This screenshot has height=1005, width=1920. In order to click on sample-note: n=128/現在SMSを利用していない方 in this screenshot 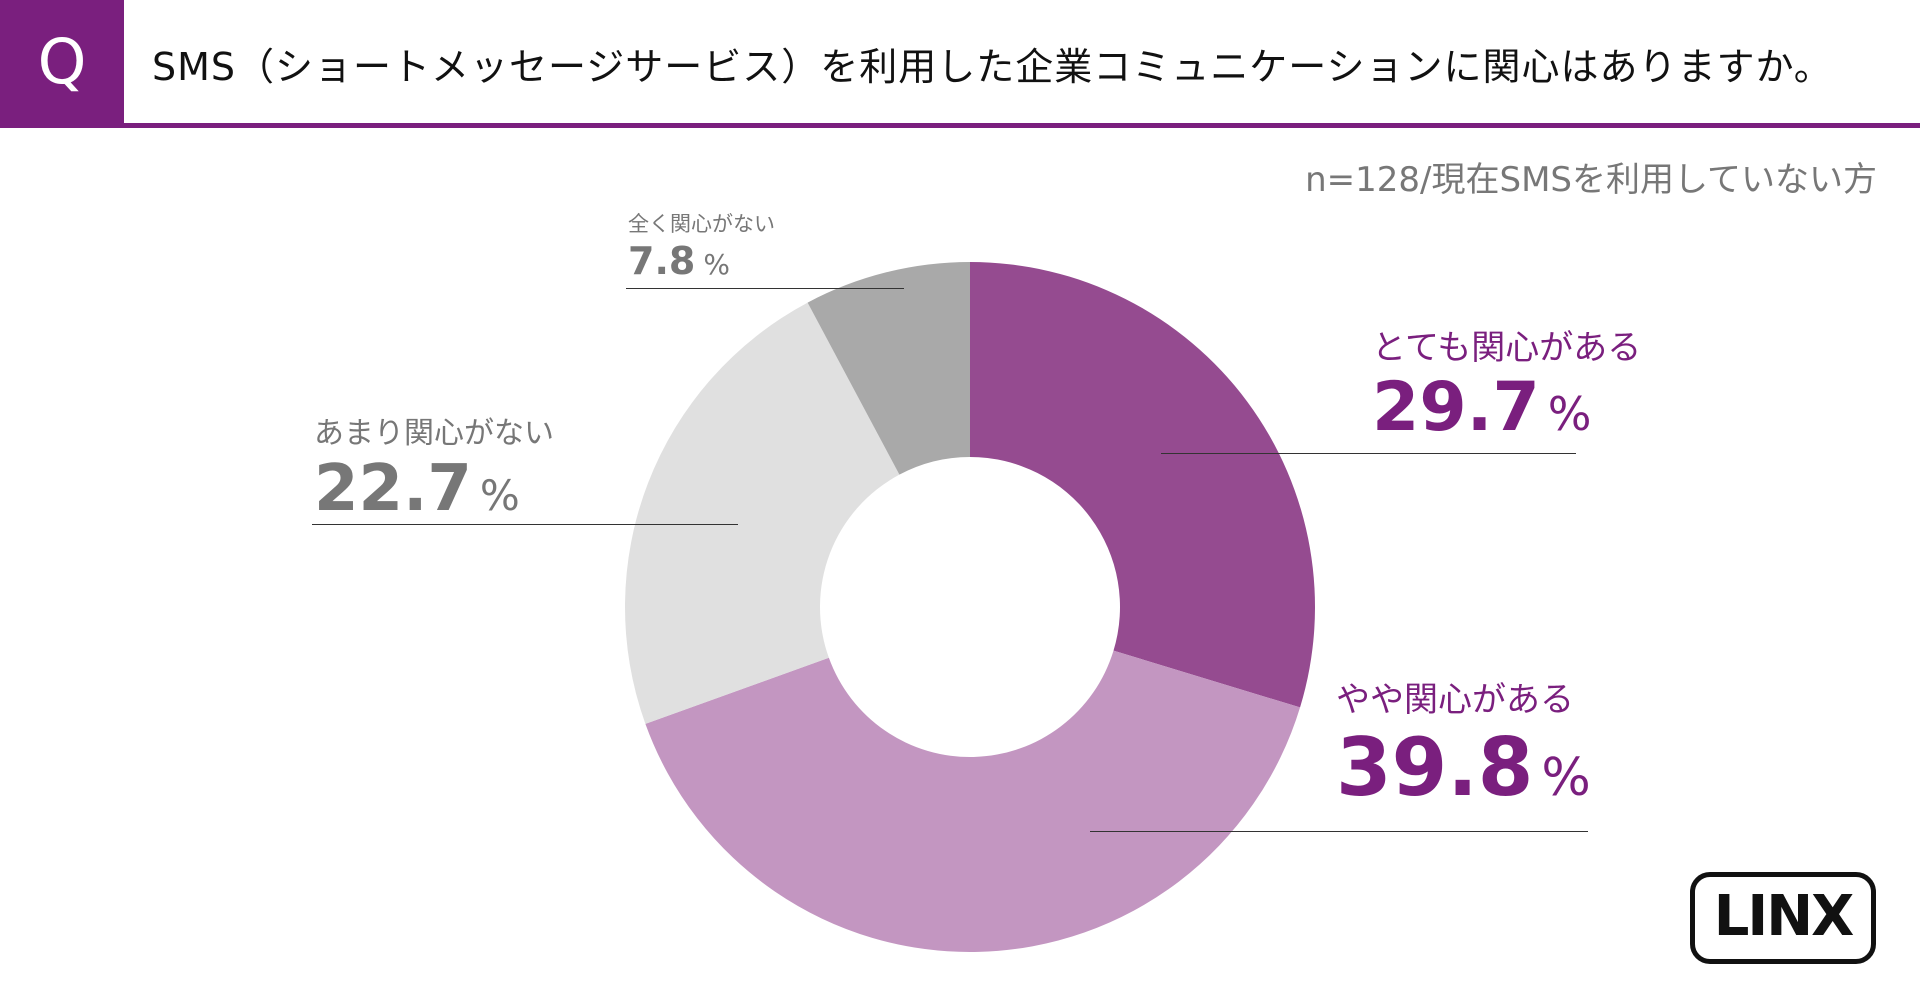, I will do `click(1591, 180)`.